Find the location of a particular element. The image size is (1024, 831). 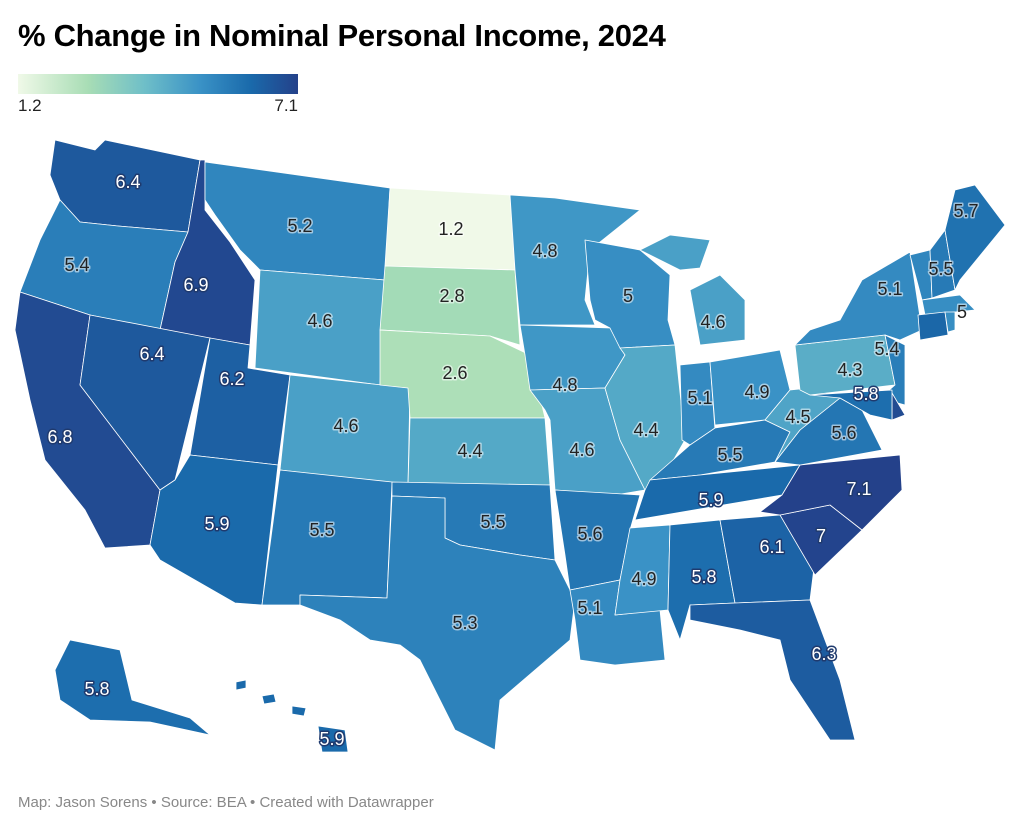

value-label-nh: 5.5 is located at coordinates (940, 269).